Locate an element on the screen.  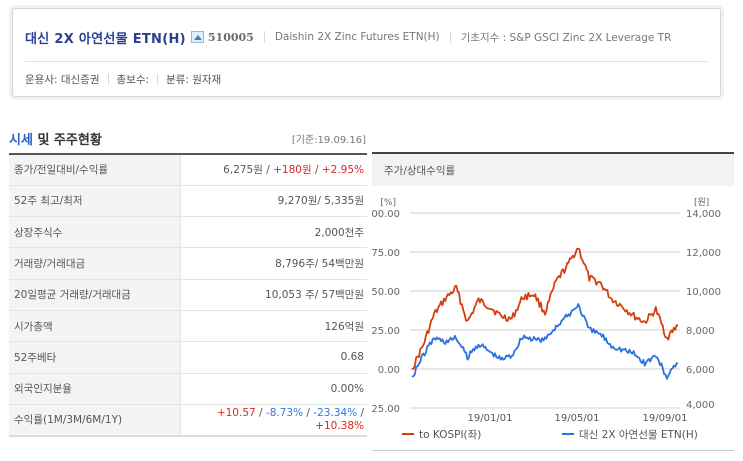
row-value: 126억원 is located at coordinates (273, 326).